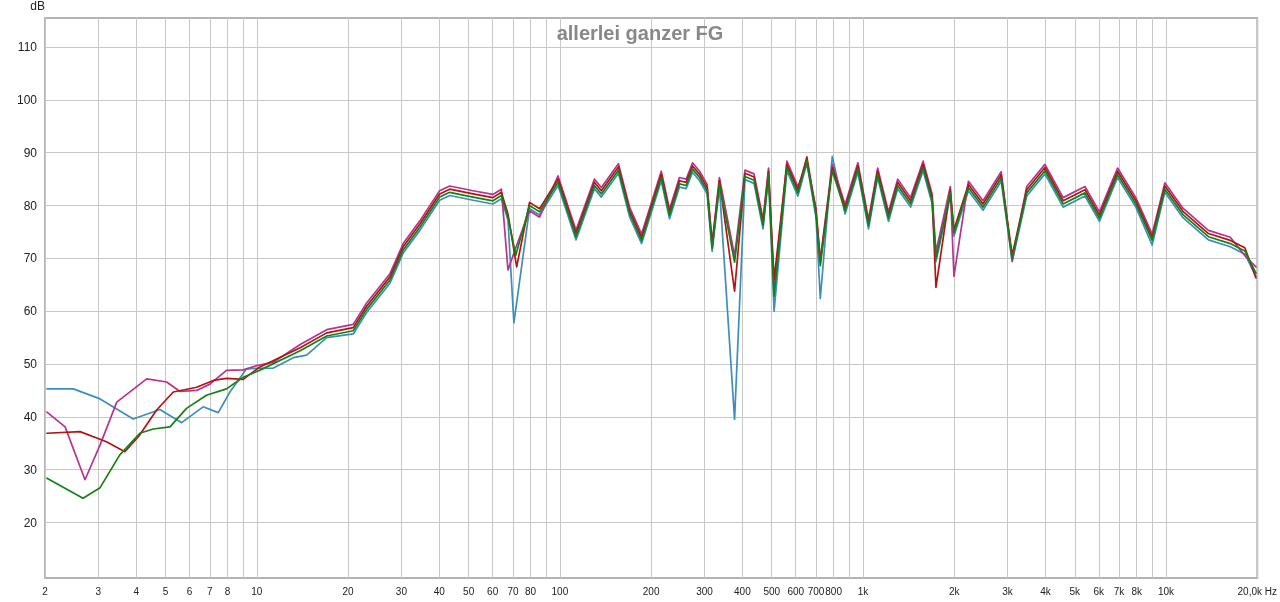 This screenshot has width=1280, height=602. I want to click on x-tick-label: 1k, so click(863, 591).